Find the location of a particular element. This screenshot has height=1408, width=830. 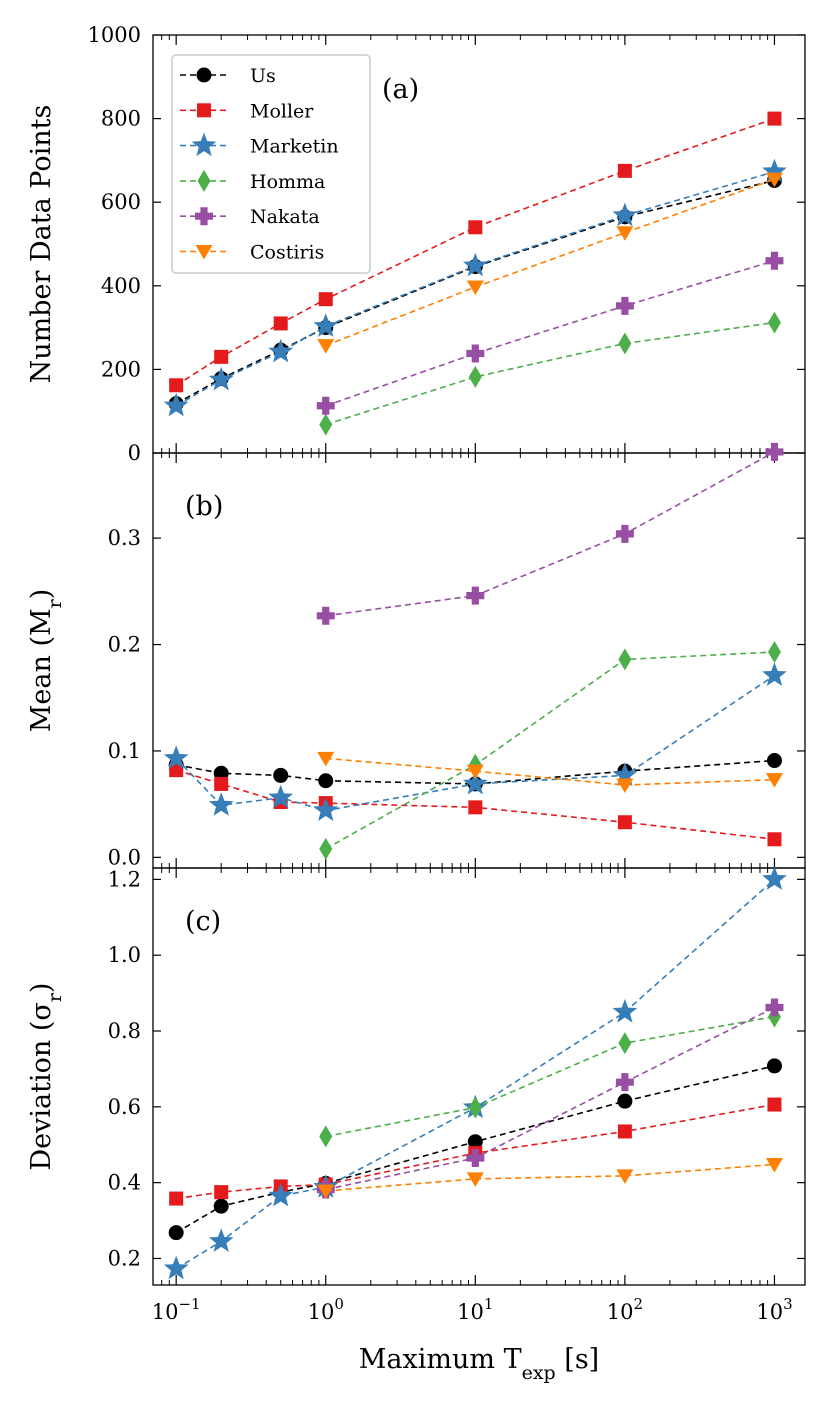

x-tick-exponent: −1 is located at coordinates (189, 1304).